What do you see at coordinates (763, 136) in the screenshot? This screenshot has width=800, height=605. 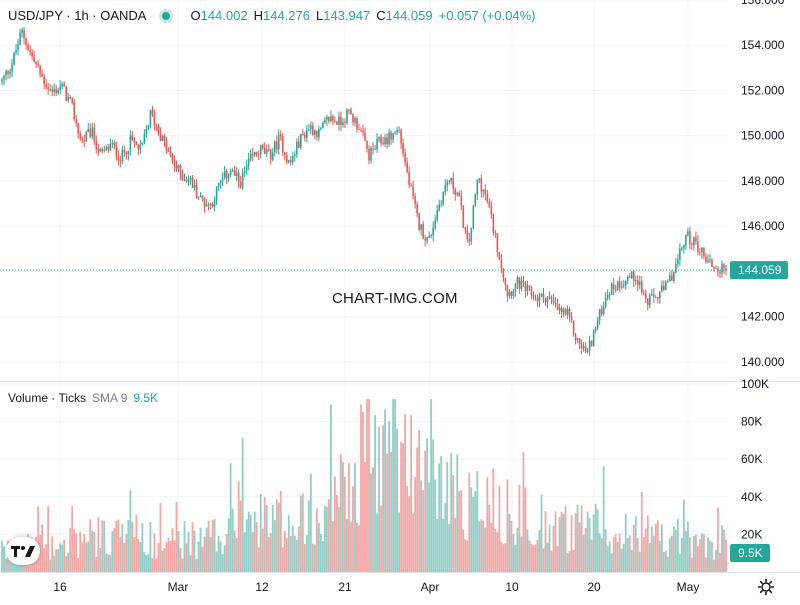 I see `price-axis-label: 150.000` at bounding box center [763, 136].